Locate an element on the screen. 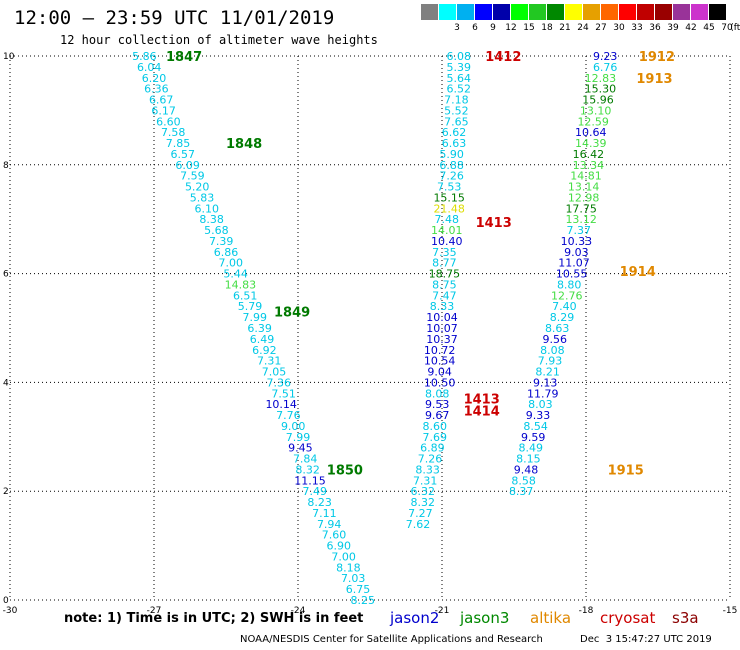 This screenshot has width=740, height=650. wave-height-label: 8.33 is located at coordinates (442, 306).